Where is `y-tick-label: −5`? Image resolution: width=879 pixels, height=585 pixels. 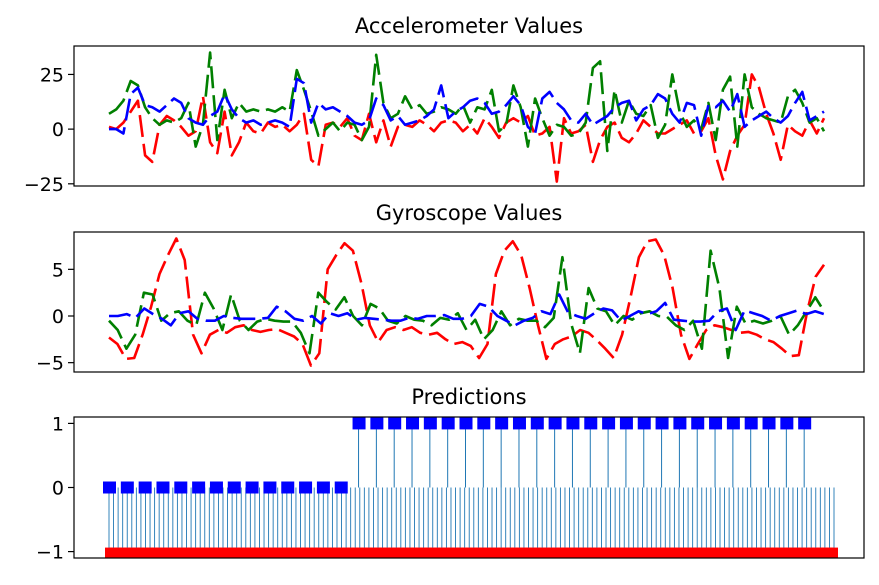
y-tick-label: −5 is located at coordinates (50, 364).